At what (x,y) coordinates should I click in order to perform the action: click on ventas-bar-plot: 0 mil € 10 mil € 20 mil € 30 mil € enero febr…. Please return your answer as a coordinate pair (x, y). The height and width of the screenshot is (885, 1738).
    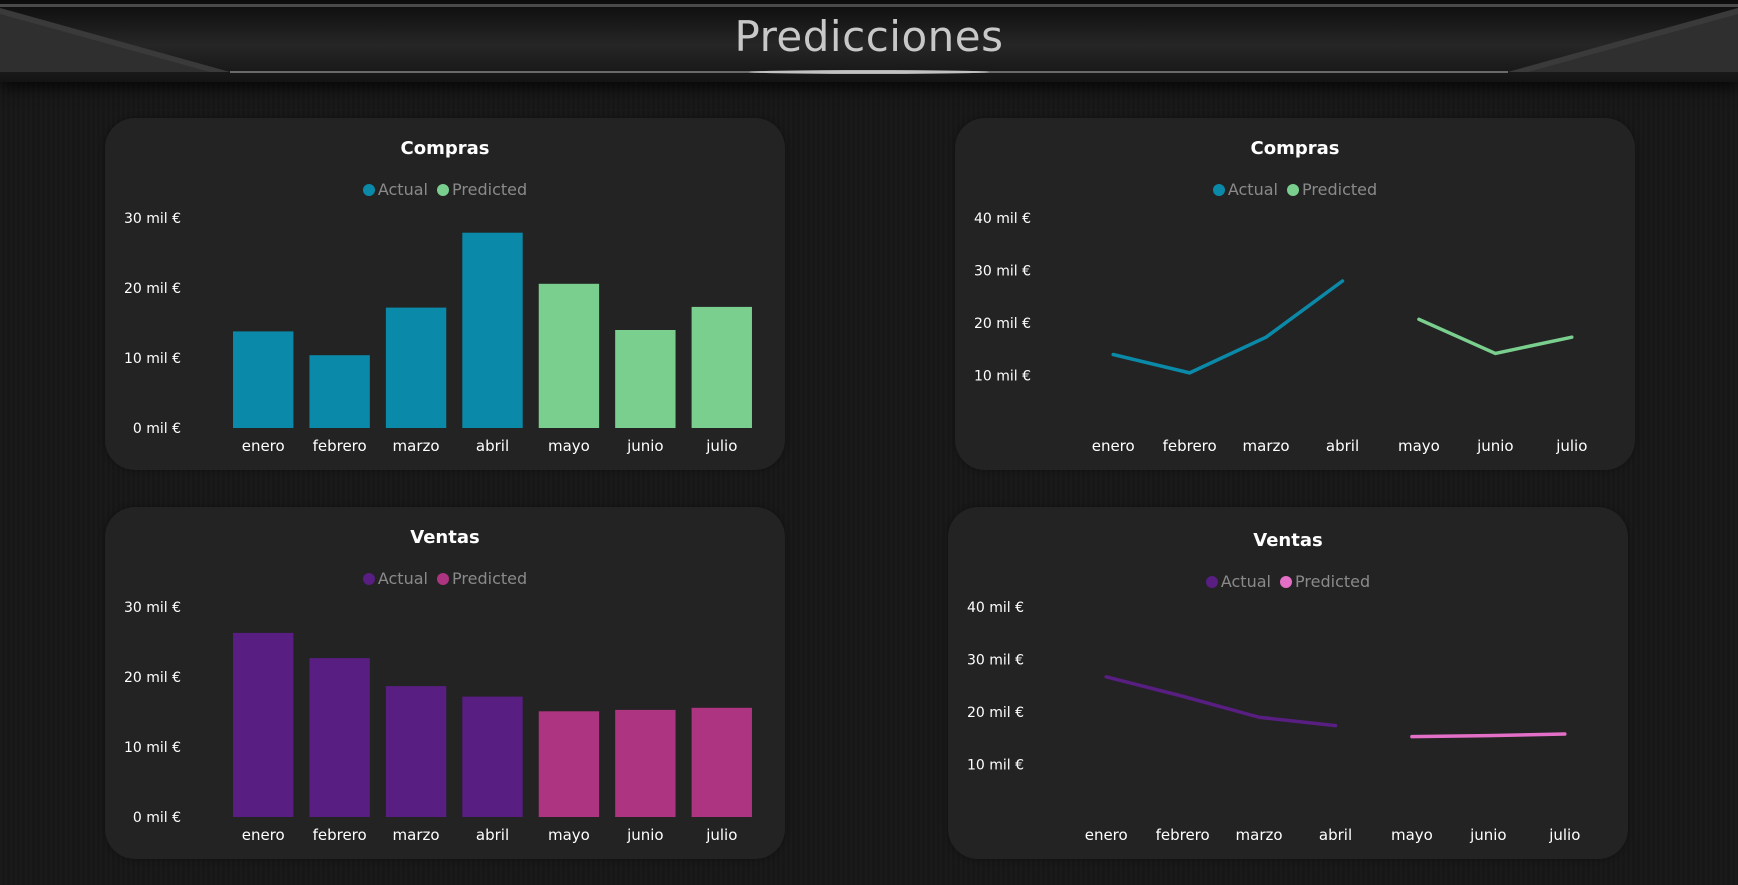
    Looking at the image, I should click on (438, 722).